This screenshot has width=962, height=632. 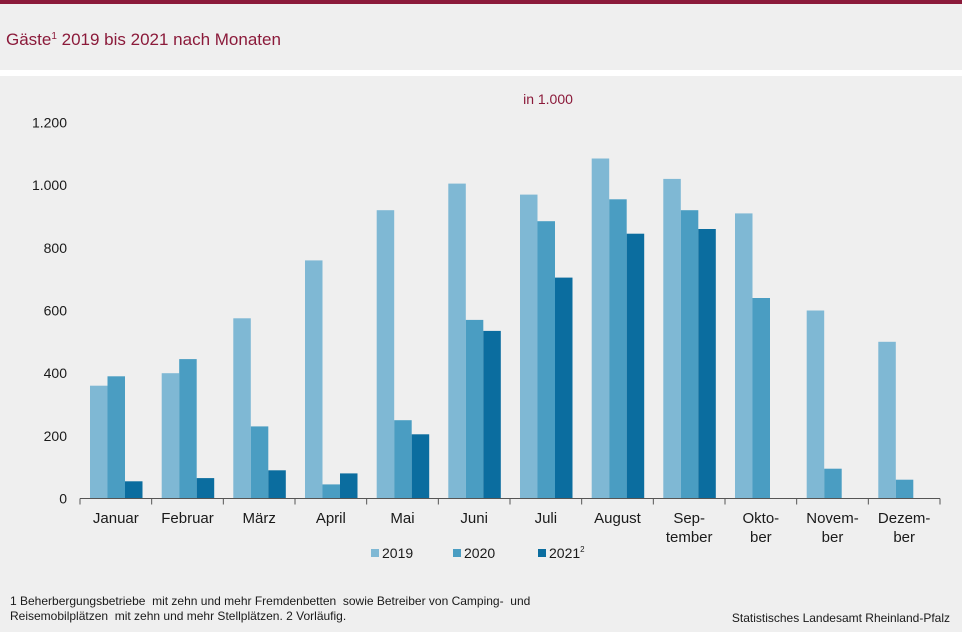 I want to click on x-category-label: Juni, so click(x=474, y=518).